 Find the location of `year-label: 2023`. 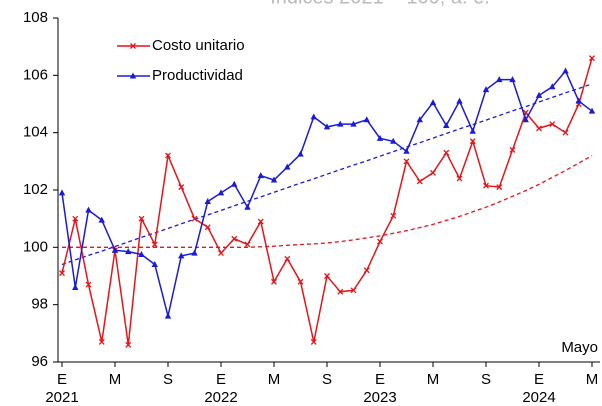

year-label: 2023 is located at coordinates (379, 397).